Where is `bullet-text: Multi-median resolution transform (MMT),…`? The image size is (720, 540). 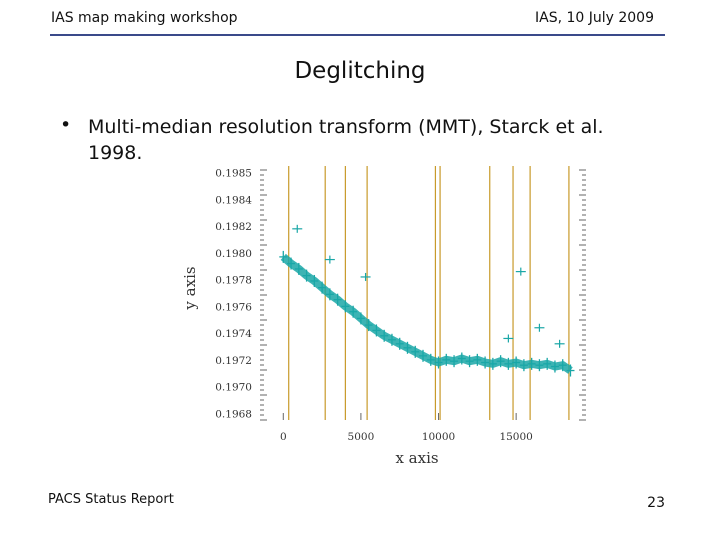
bullet-text: Multi-median resolution transform (MMT),… is located at coordinates (346, 140).